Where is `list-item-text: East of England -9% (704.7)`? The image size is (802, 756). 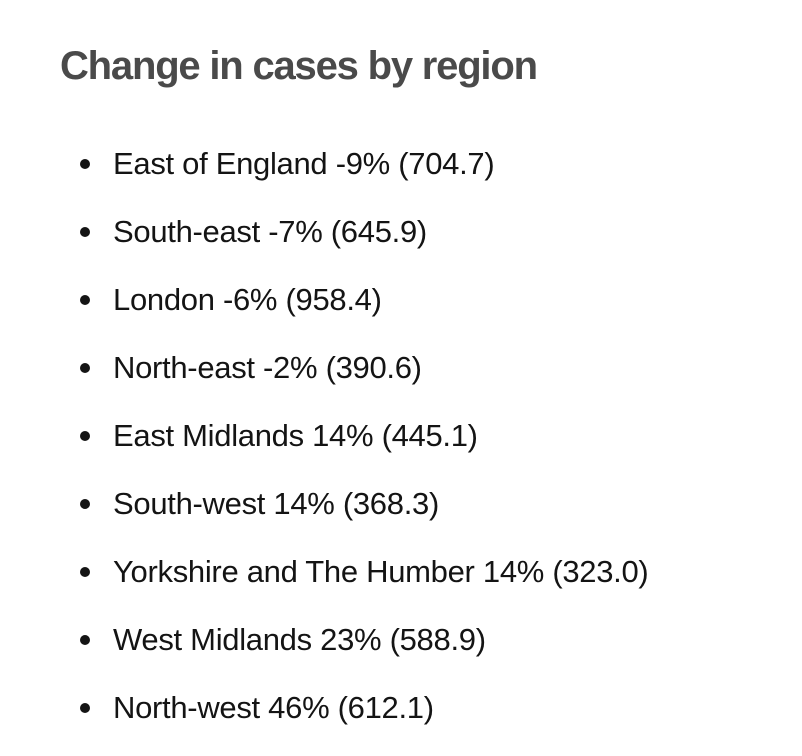
list-item-text: East of England -9% (704.7) is located at coordinates (304, 163).